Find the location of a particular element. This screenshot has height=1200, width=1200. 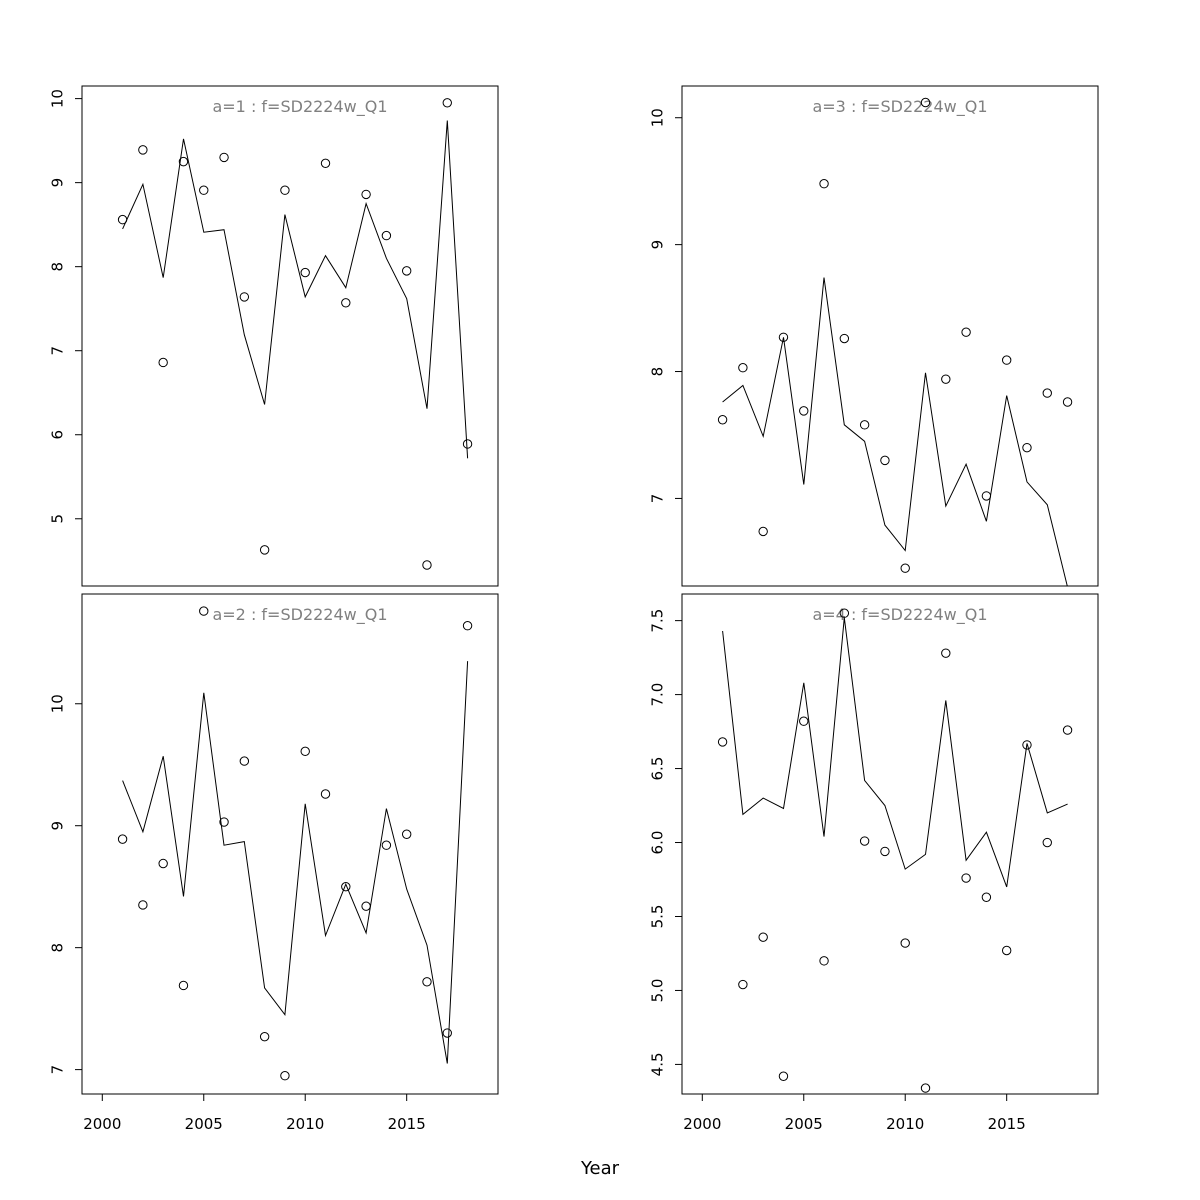

y-tick-label: 5.5 is located at coordinates (658, 917).